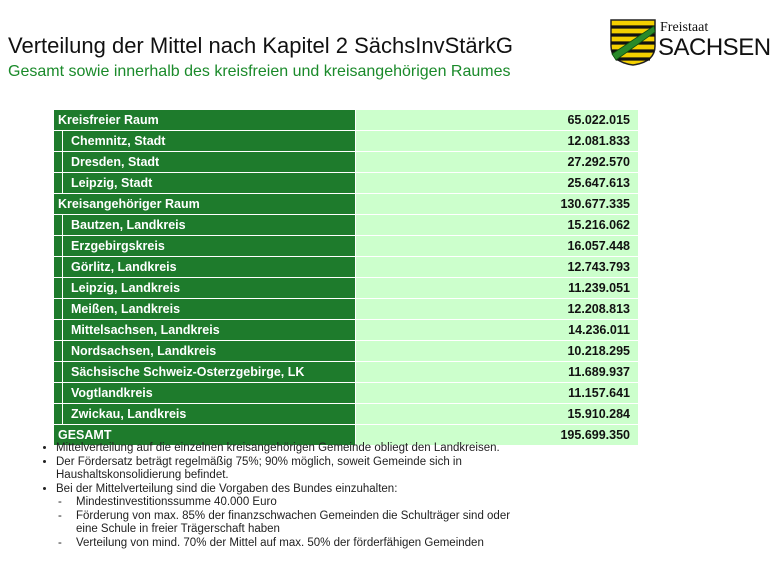 The image size is (776, 565). Describe the element at coordinates (497, 225) in the screenshot. I see `row-value: 15.216.062` at that location.